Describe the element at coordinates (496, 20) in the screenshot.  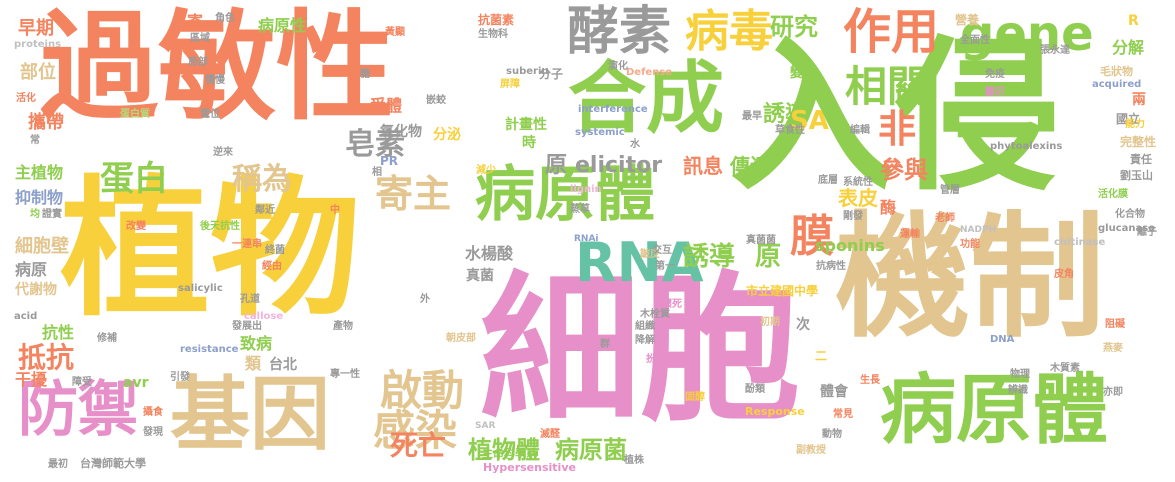
I see `word: 抗菌素` at that location.